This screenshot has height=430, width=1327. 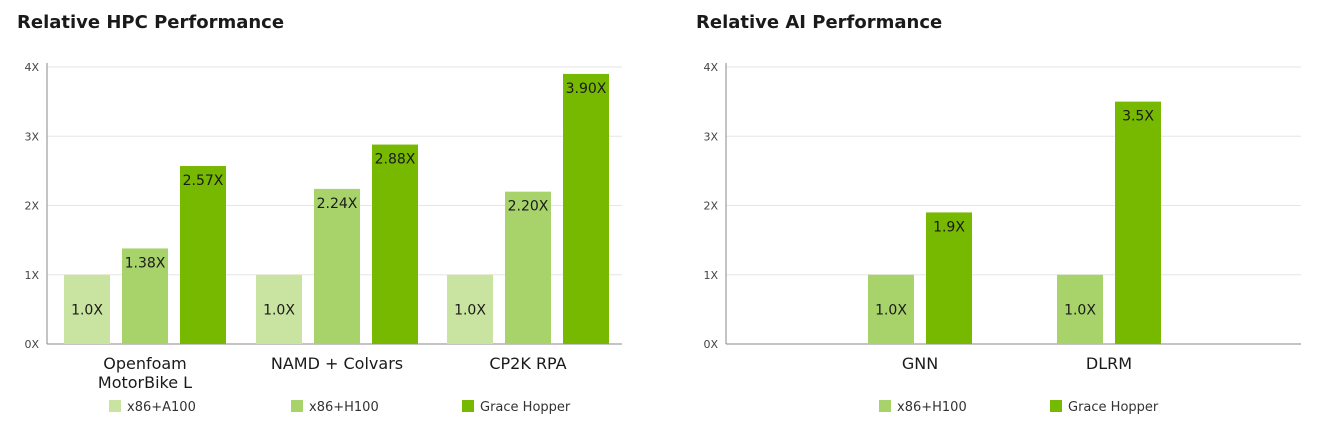 What do you see at coordinates (337, 204) in the screenshot?
I see `data-label: 2.24X` at bounding box center [337, 204].